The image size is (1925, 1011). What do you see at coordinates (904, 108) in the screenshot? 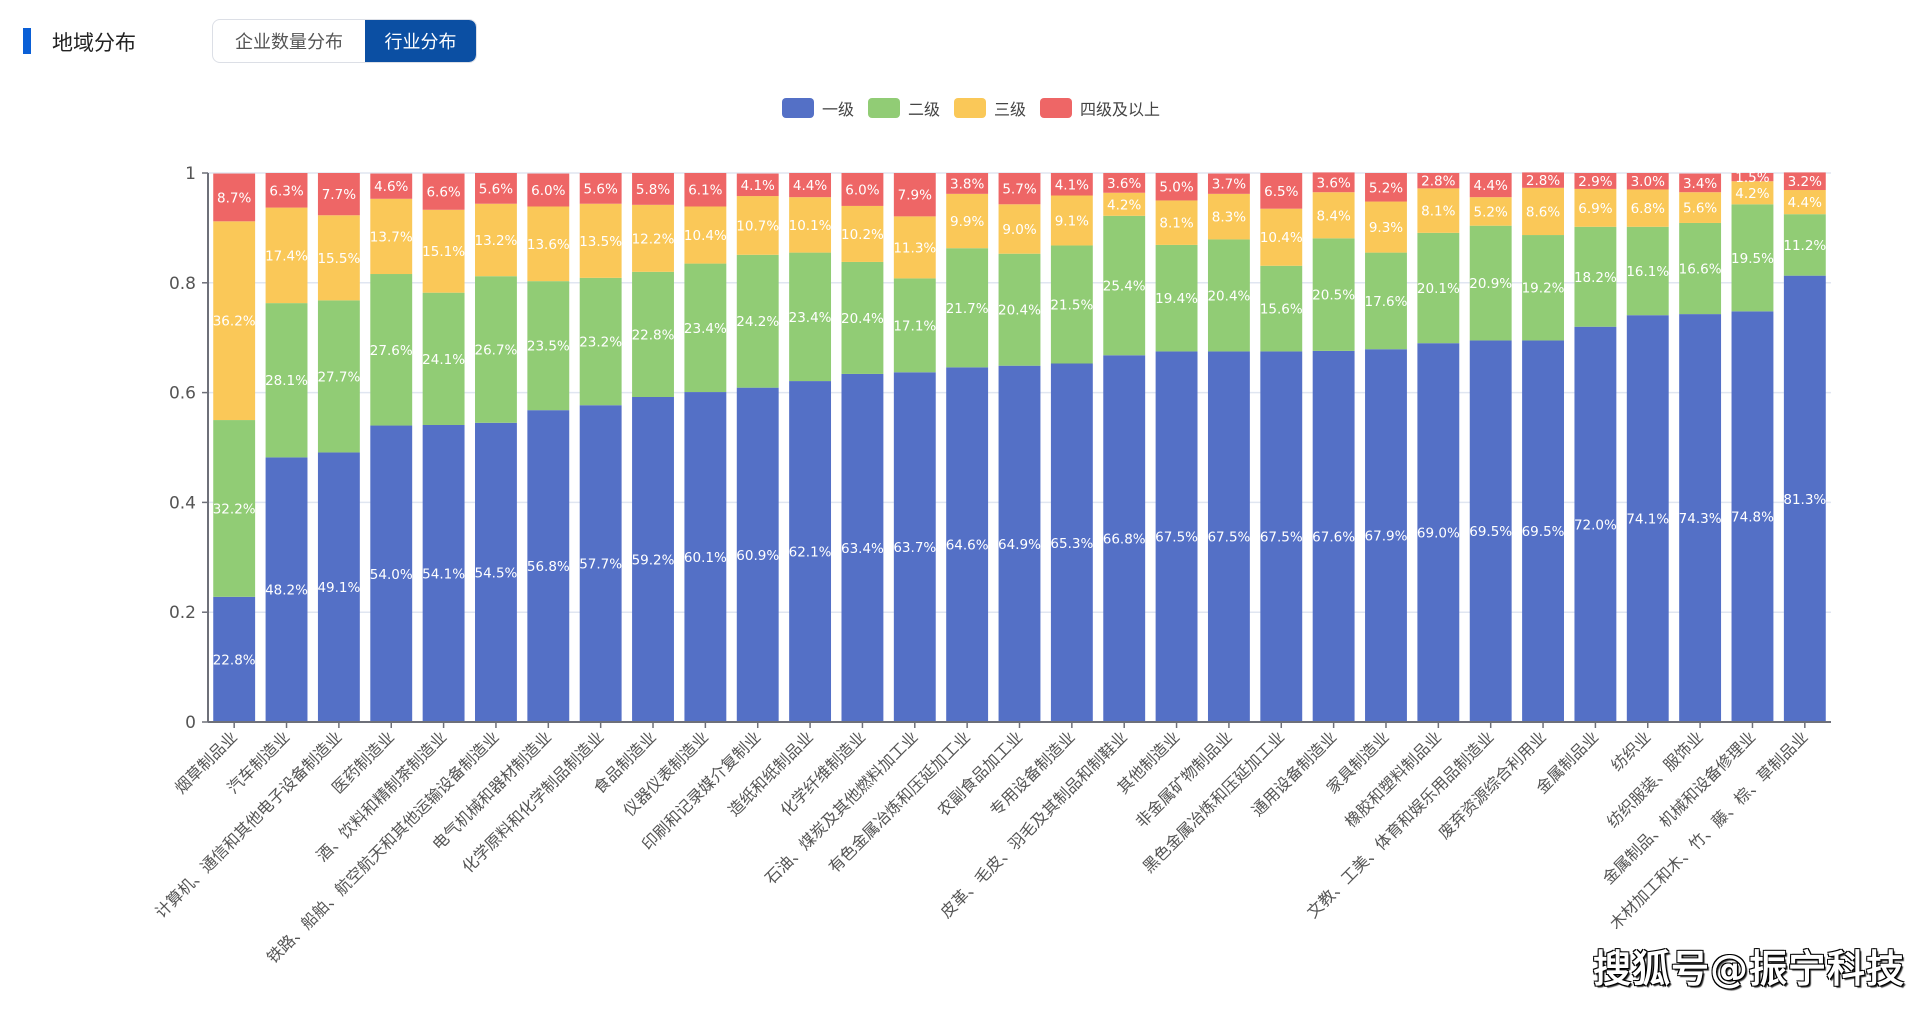
I see `legend-item-level-2: 二级` at bounding box center [904, 108].